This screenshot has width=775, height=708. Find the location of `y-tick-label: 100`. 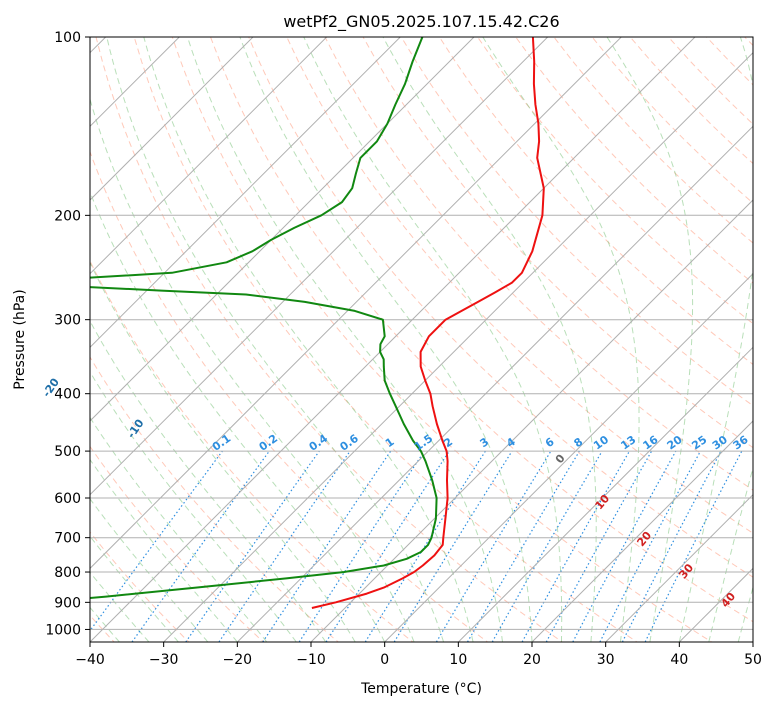

y-tick-label: 100 is located at coordinates (67, 38).